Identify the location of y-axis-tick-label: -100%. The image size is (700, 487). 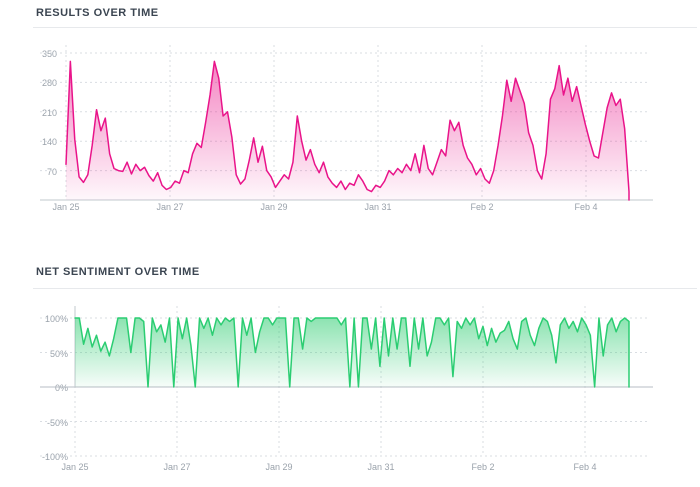
(54, 457).